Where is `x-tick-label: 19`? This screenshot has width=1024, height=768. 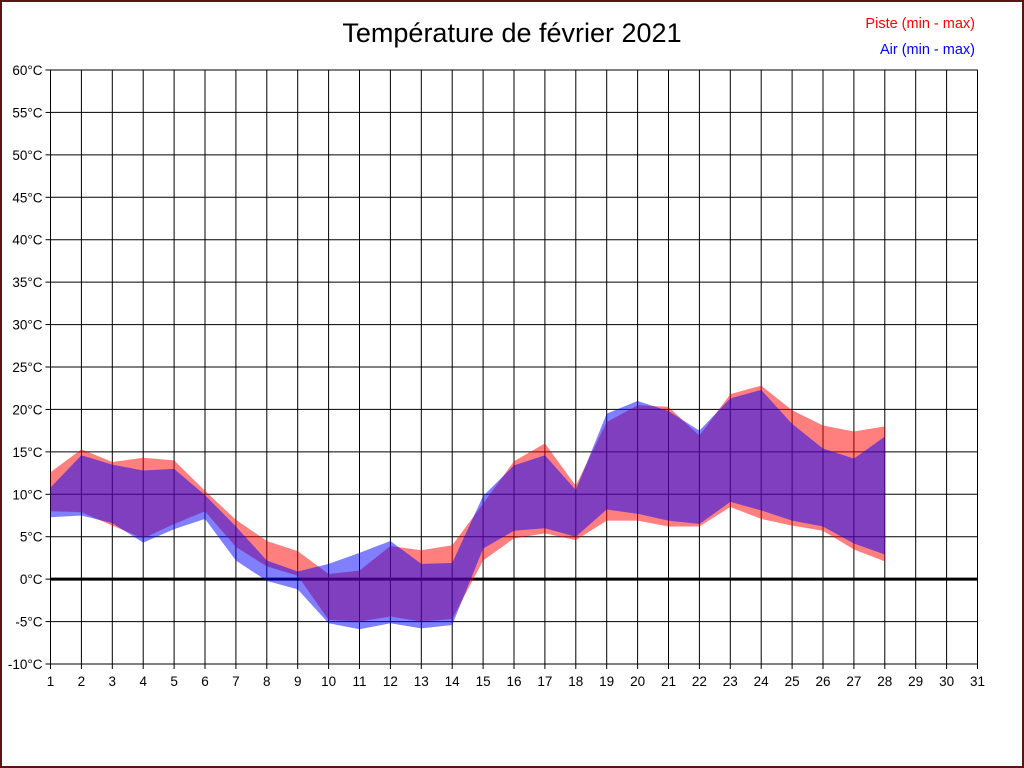
x-tick-label: 19 is located at coordinates (606, 681).